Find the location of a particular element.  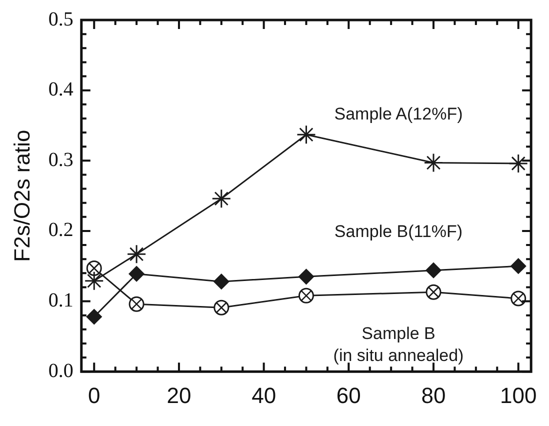

y-tick-label: 0.2 is located at coordinates (61, 230).